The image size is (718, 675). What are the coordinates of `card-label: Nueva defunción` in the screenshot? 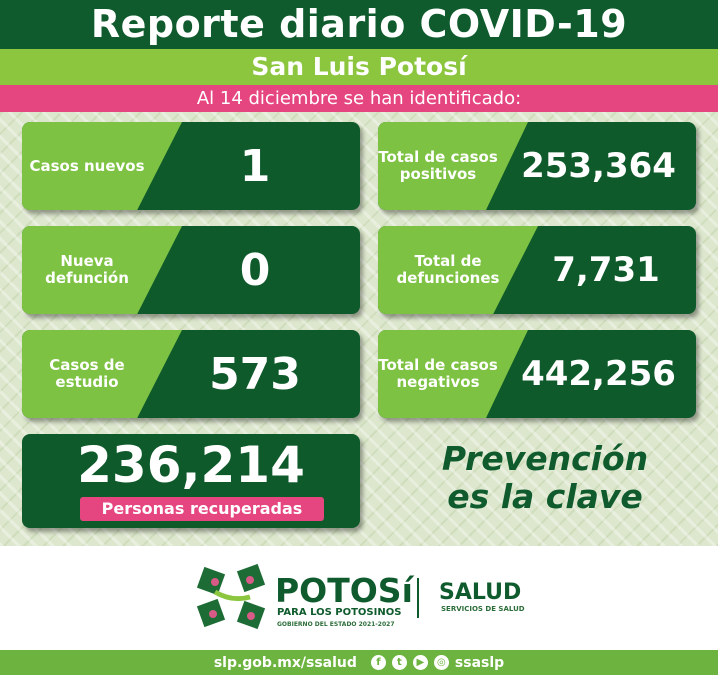 It's located at (102, 270).